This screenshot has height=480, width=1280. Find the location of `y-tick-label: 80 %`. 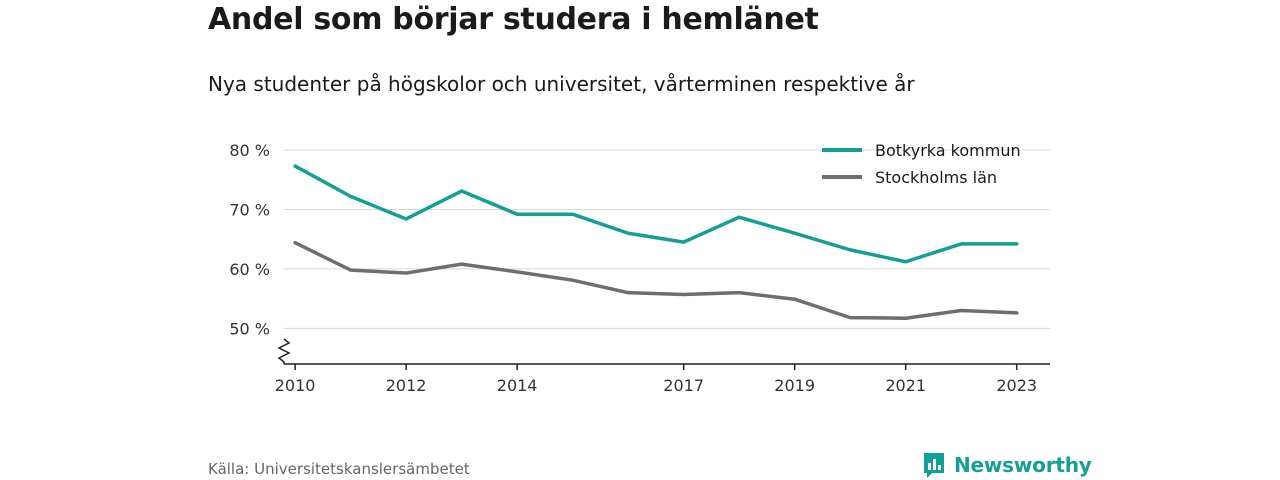

y-tick-label: 80 % is located at coordinates (249, 150).